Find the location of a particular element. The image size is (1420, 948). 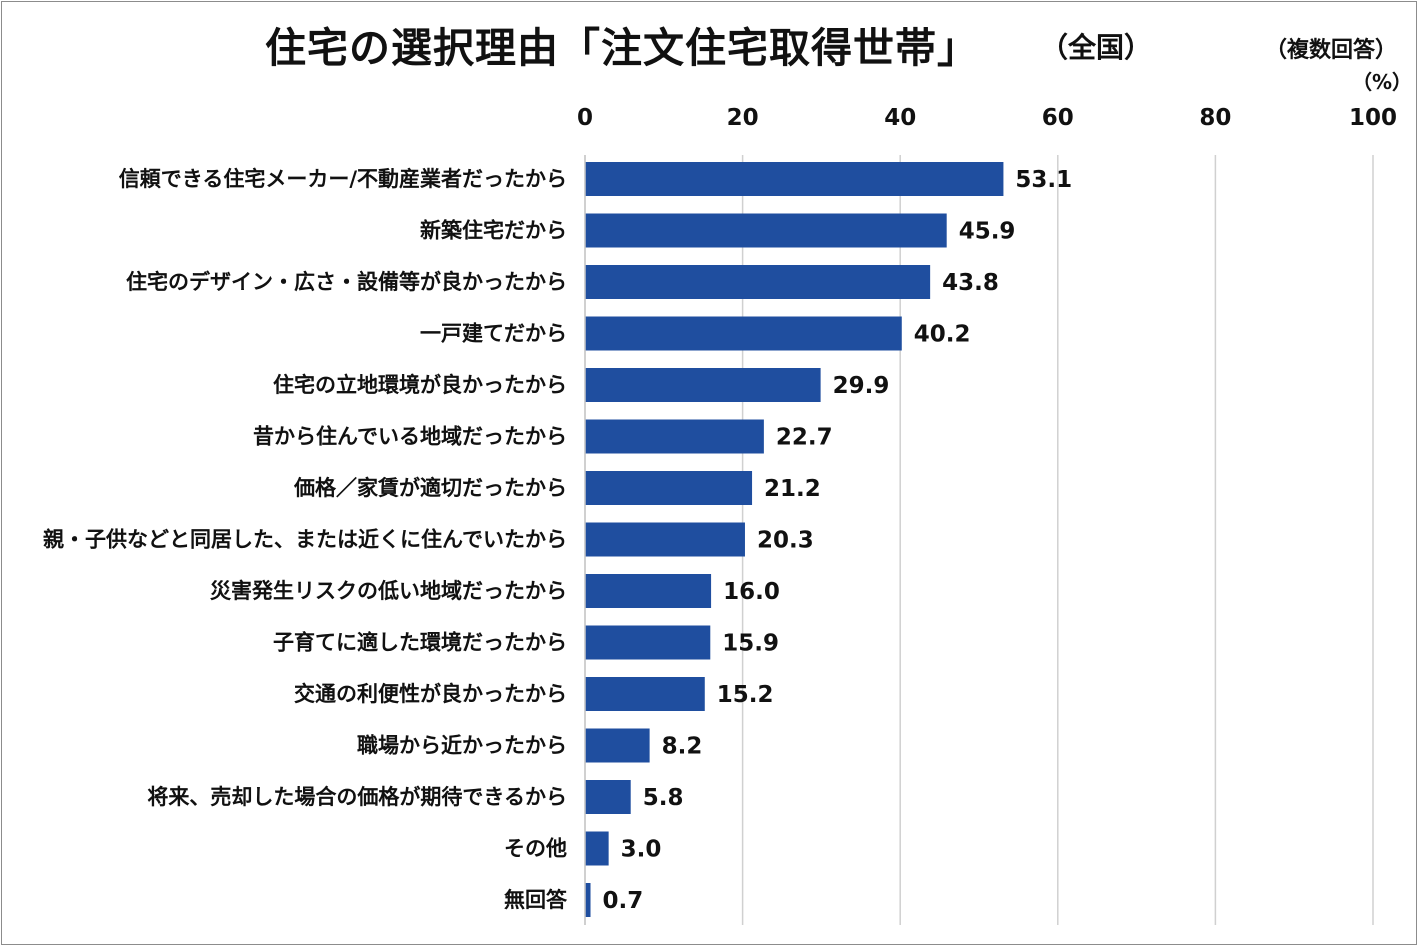

category-label: 交通の利便性が良かったから is located at coordinates (430, 694).